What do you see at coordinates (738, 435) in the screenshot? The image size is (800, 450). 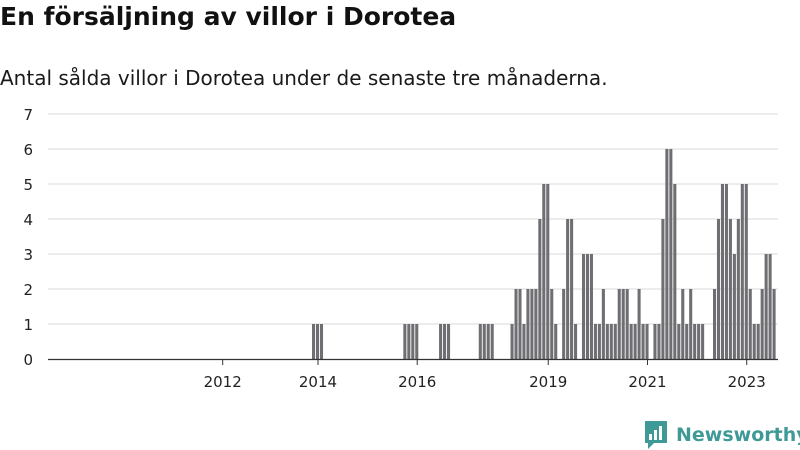 I see `brand-name: Newsworthy` at bounding box center [738, 435].